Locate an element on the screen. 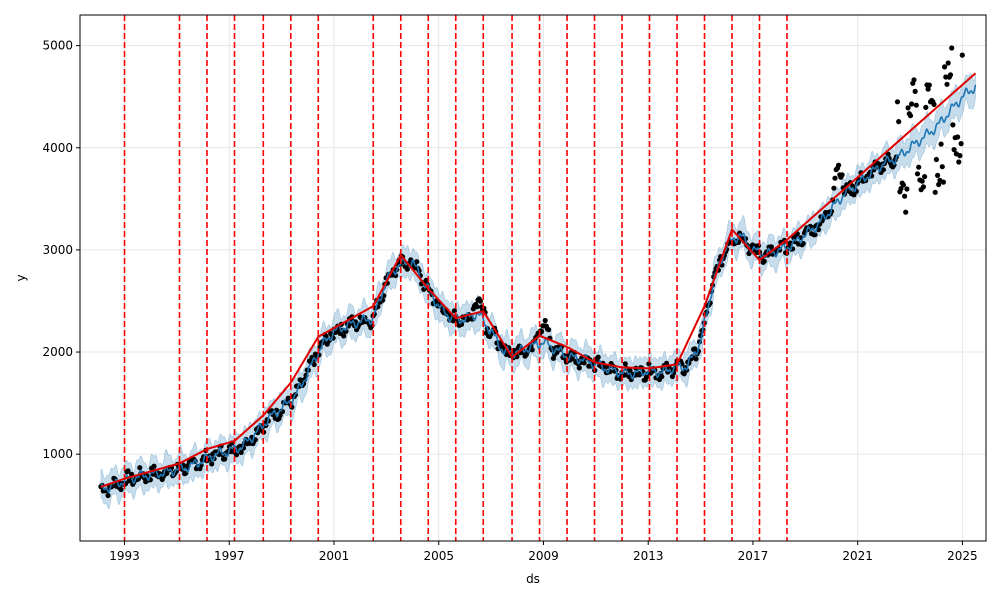 The height and width of the screenshot is (600, 1000). x-tick-label: 2001 is located at coordinates (334, 556).